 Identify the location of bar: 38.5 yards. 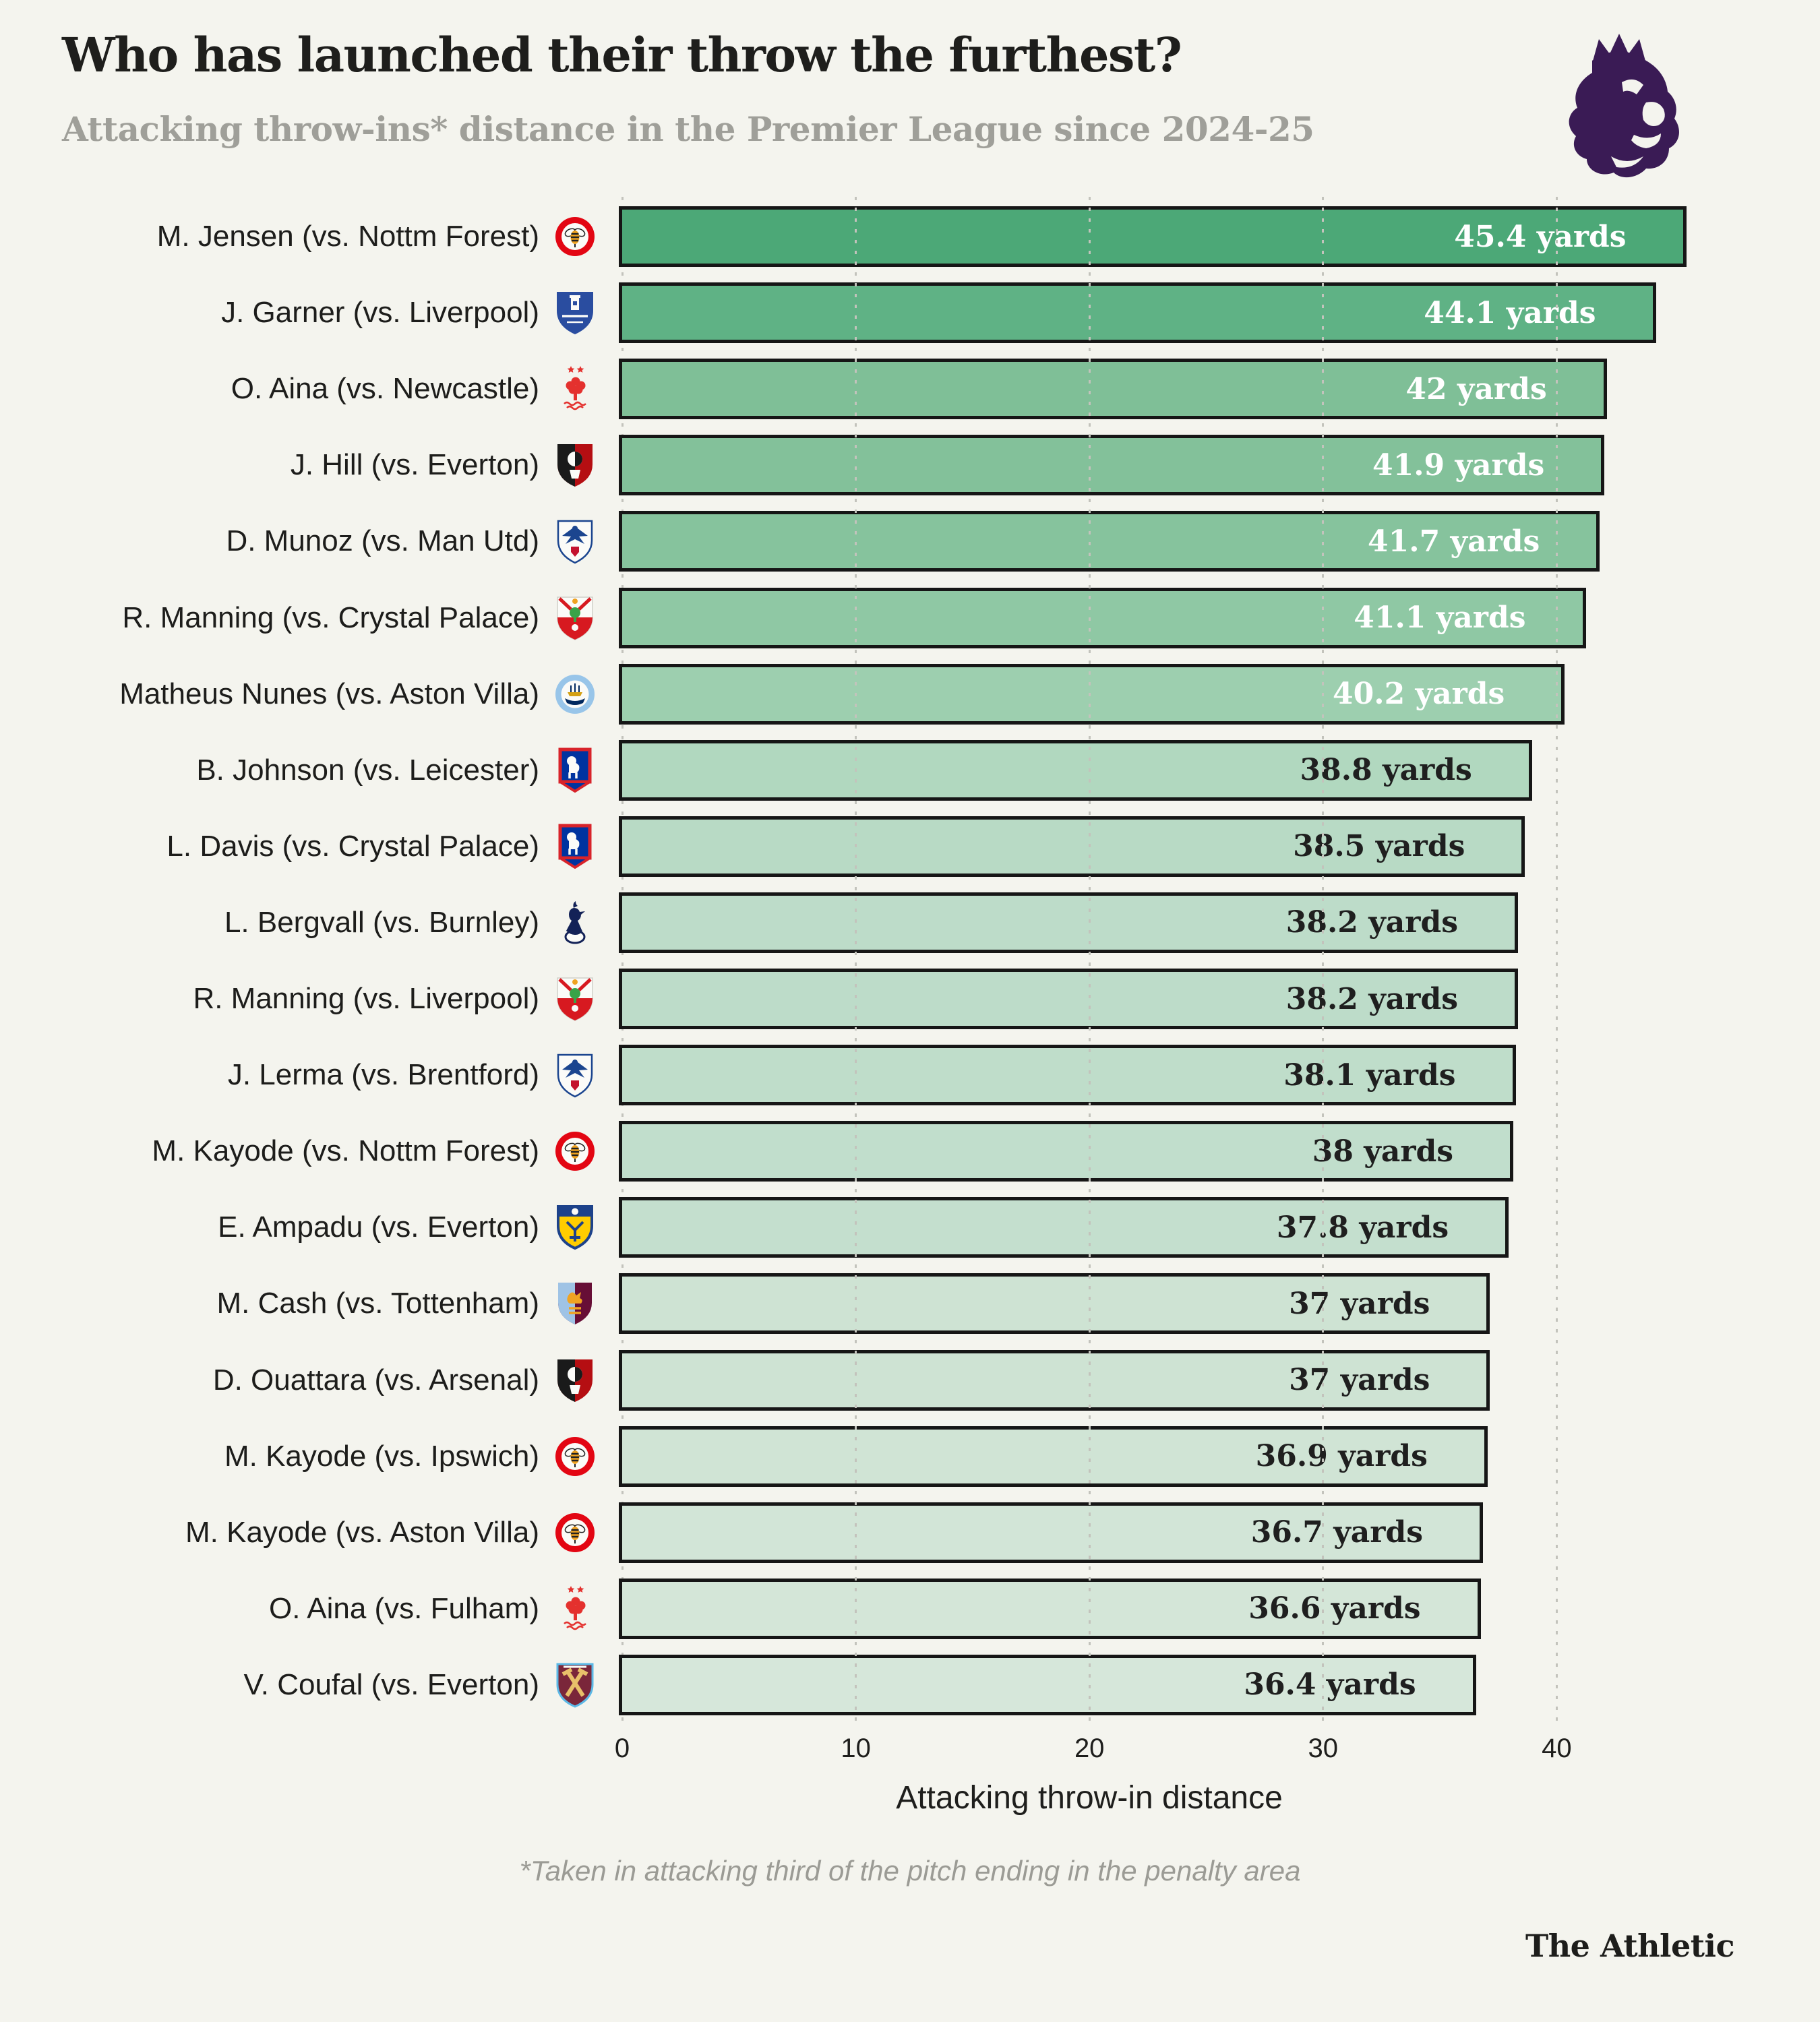
(1072, 847).